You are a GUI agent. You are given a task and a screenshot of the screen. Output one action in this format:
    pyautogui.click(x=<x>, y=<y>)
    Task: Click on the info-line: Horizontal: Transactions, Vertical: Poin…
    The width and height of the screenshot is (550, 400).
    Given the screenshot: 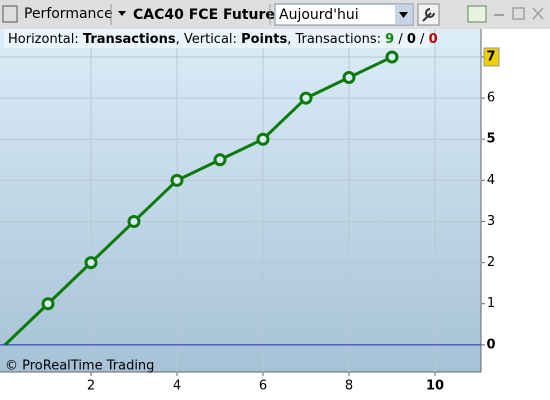 What is the action you would take?
    pyautogui.click(x=223, y=39)
    